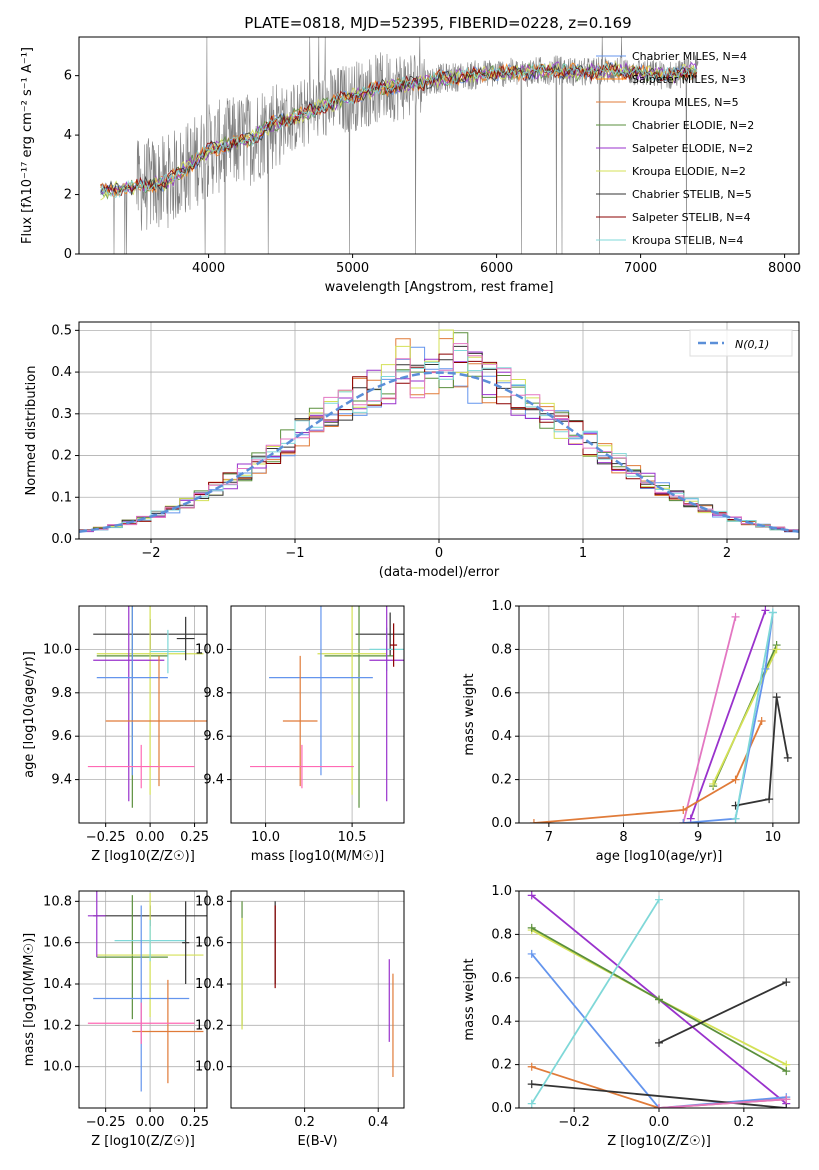  What do you see at coordinates (27, 145) in the screenshot?
I see `y-axis-label: Flux [fλ10⁻¹⁷ erg cm⁻² s⁻¹ A⁻¹]` at bounding box center [27, 145].